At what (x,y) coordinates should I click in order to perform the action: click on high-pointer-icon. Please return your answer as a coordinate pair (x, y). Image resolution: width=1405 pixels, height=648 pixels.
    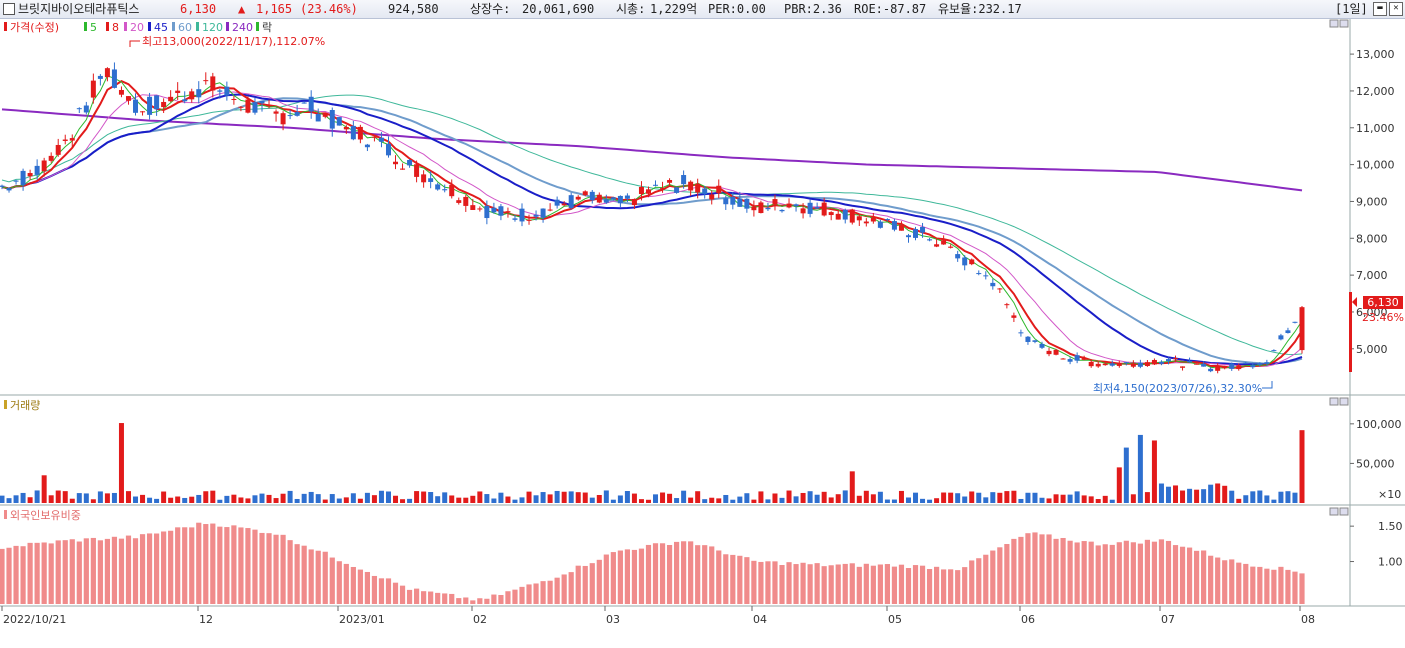
    Looking at the image, I should click on (134, 43).